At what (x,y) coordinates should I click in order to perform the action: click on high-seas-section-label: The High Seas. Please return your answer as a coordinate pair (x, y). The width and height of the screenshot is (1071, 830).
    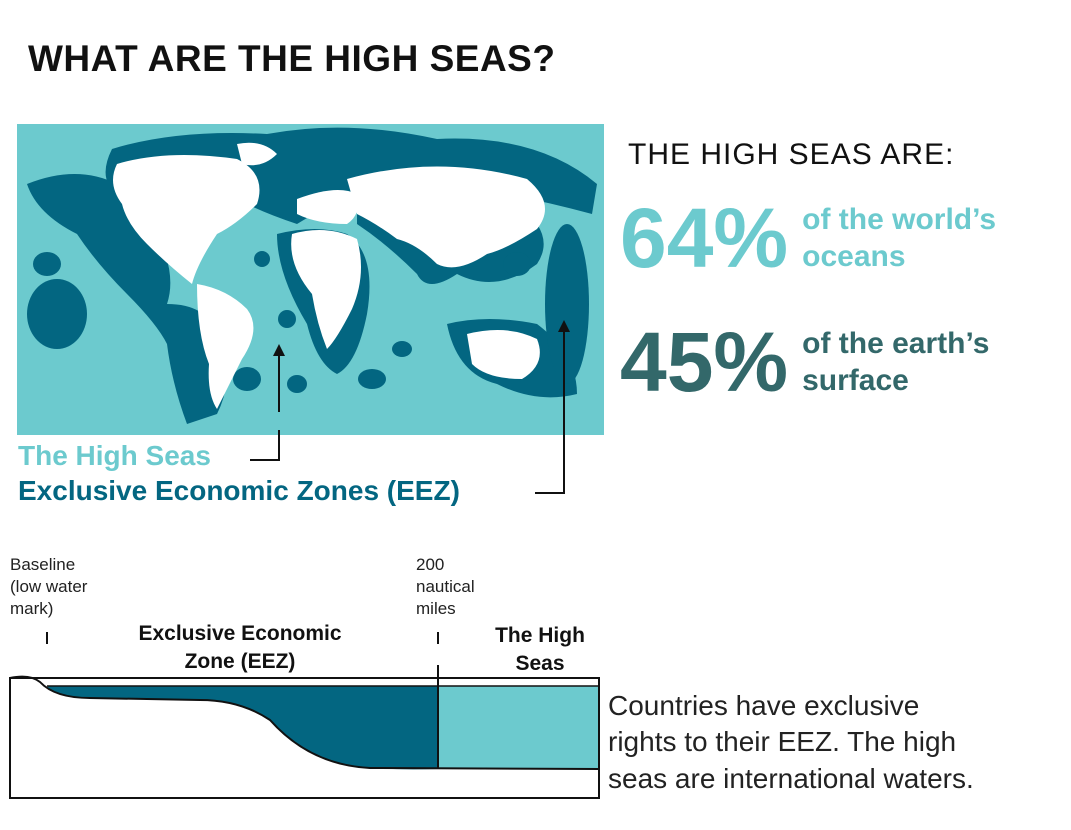
    Looking at the image, I should click on (540, 650).